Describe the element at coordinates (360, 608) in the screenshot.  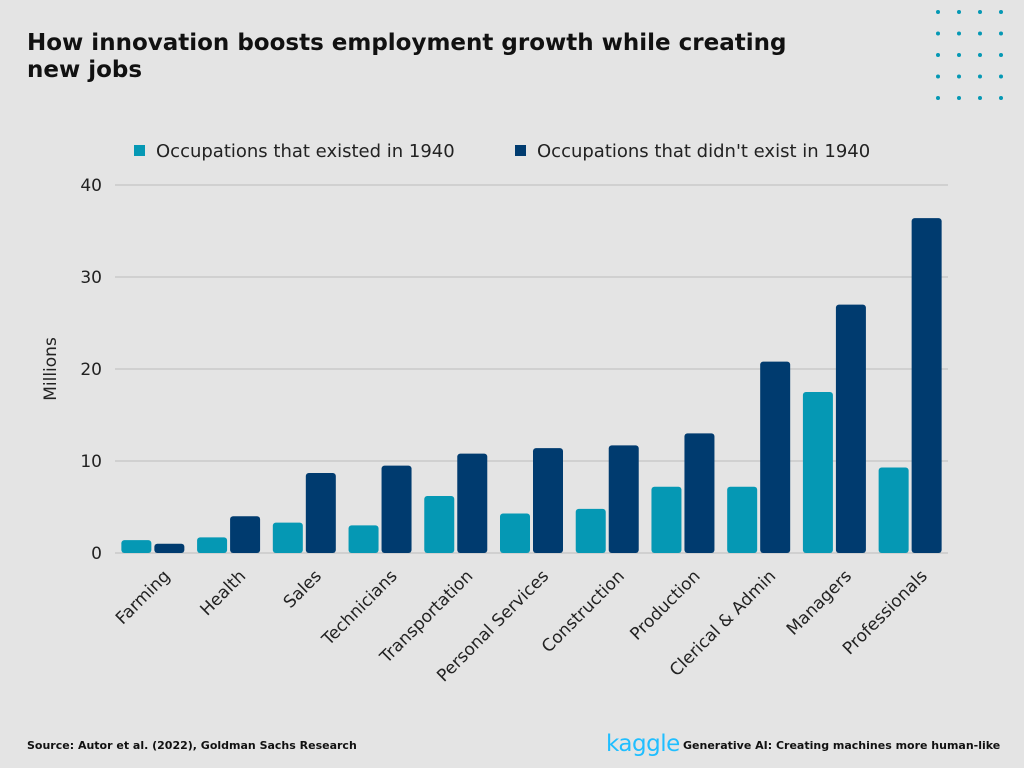
I see `x-tick-label: Technicians` at that location.